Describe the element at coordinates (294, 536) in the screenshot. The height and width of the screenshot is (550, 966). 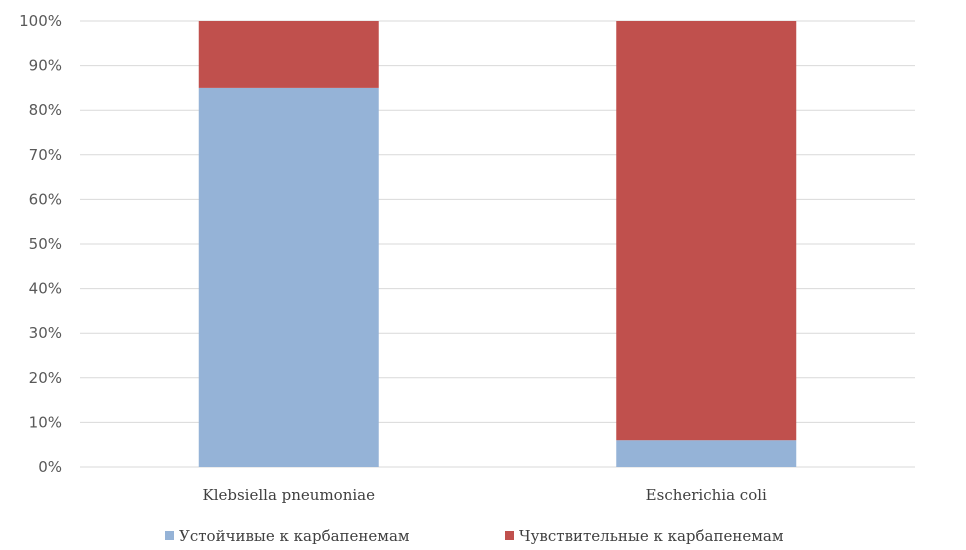
I see `legend-label: Устойчивые к карбапенемам` at that location.